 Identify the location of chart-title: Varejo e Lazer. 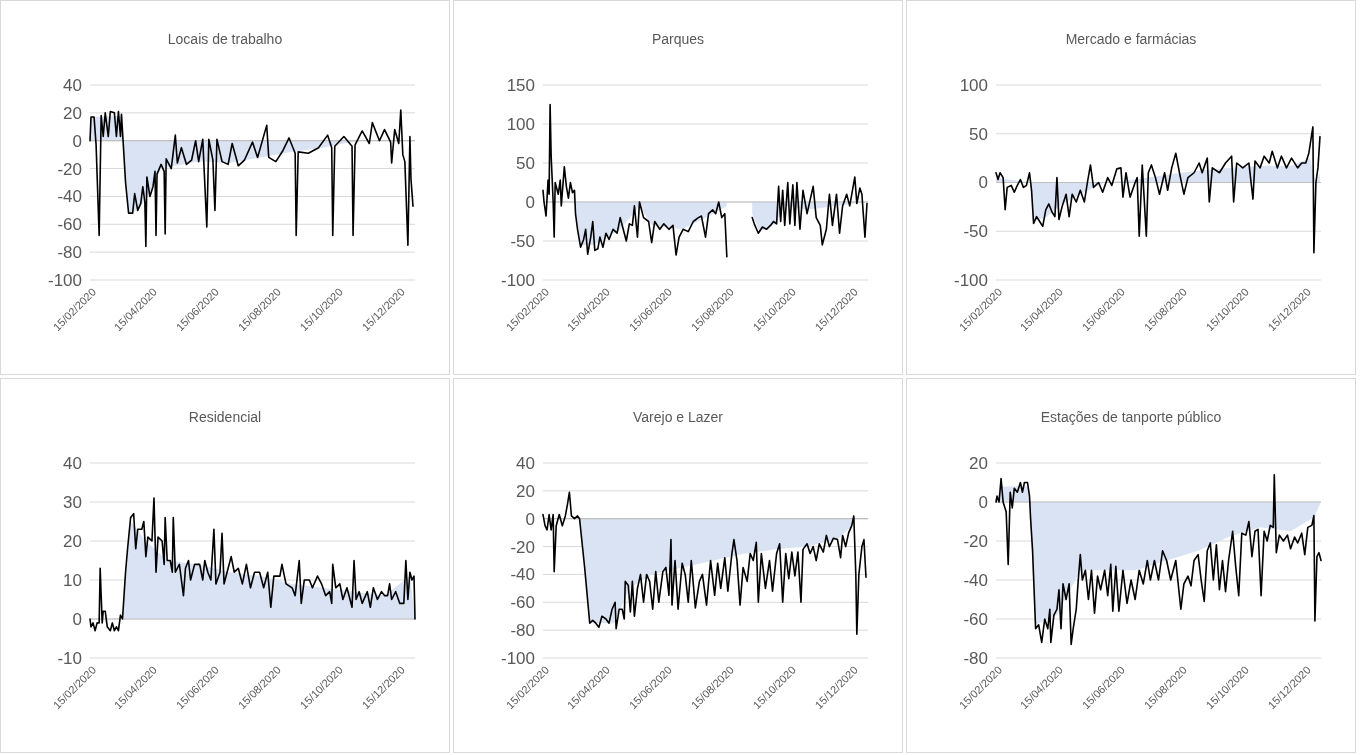
(678, 417).